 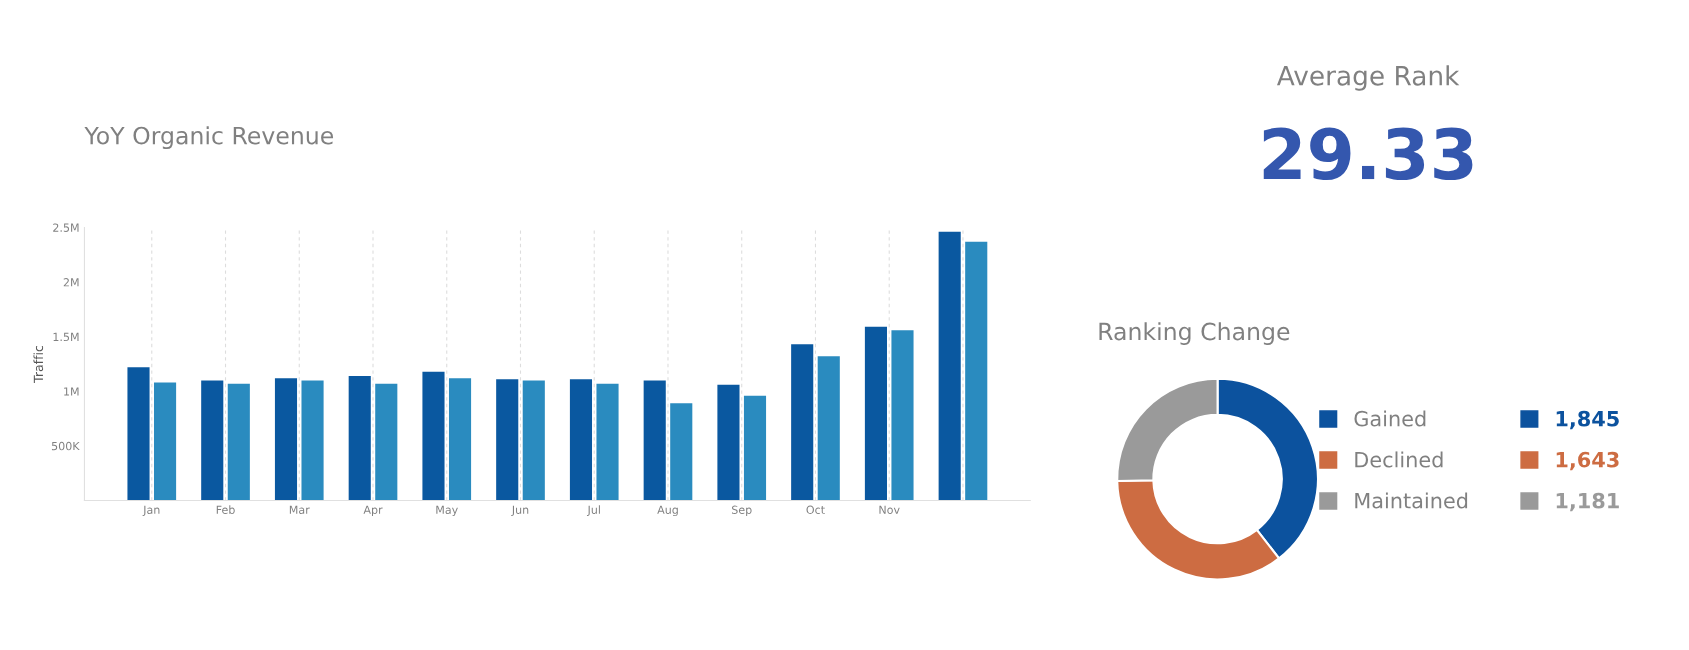 What do you see at coordinates (225, 509) in the screenshot?
I see `x-tick-label: Feb` at bounding box center [225, 509].